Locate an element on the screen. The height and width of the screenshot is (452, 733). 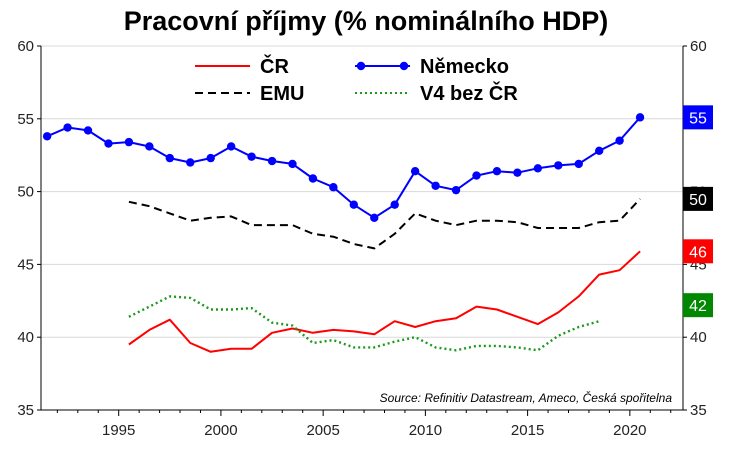
y-tick-label: 35 is located at coordinates (25, 410).